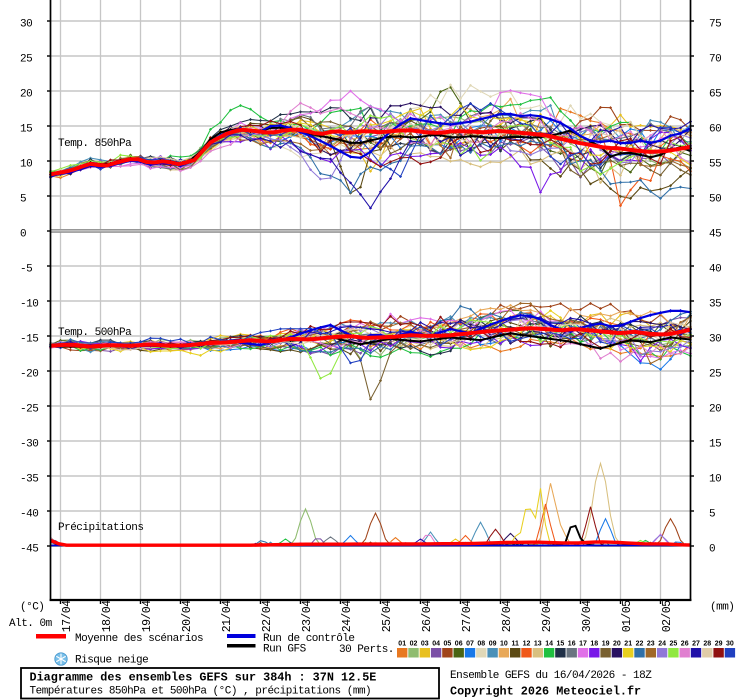 This screenshot has width=740, height=700. I want to click on svg-text: 35, so click(715, 305).